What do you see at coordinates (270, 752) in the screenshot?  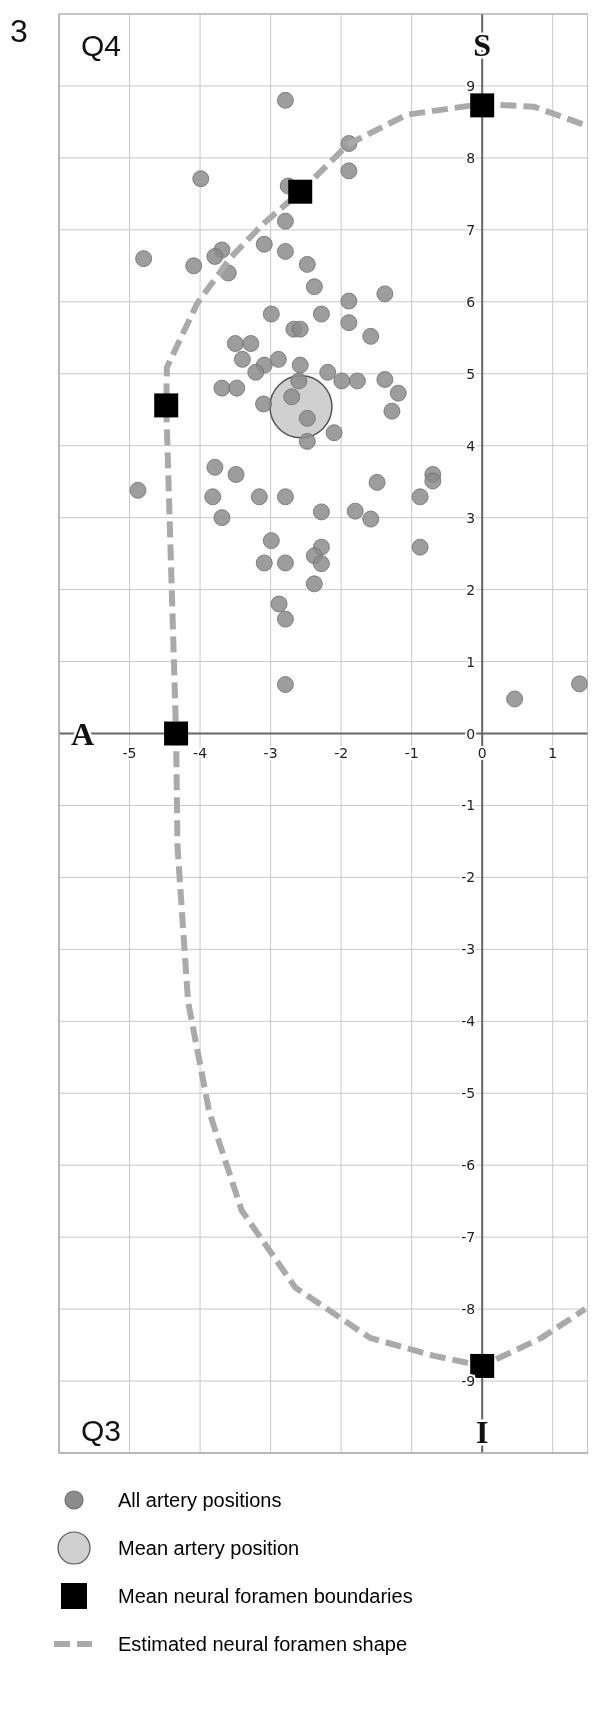 I see `x-tick-label: -3` at bounding box center [270, 752].